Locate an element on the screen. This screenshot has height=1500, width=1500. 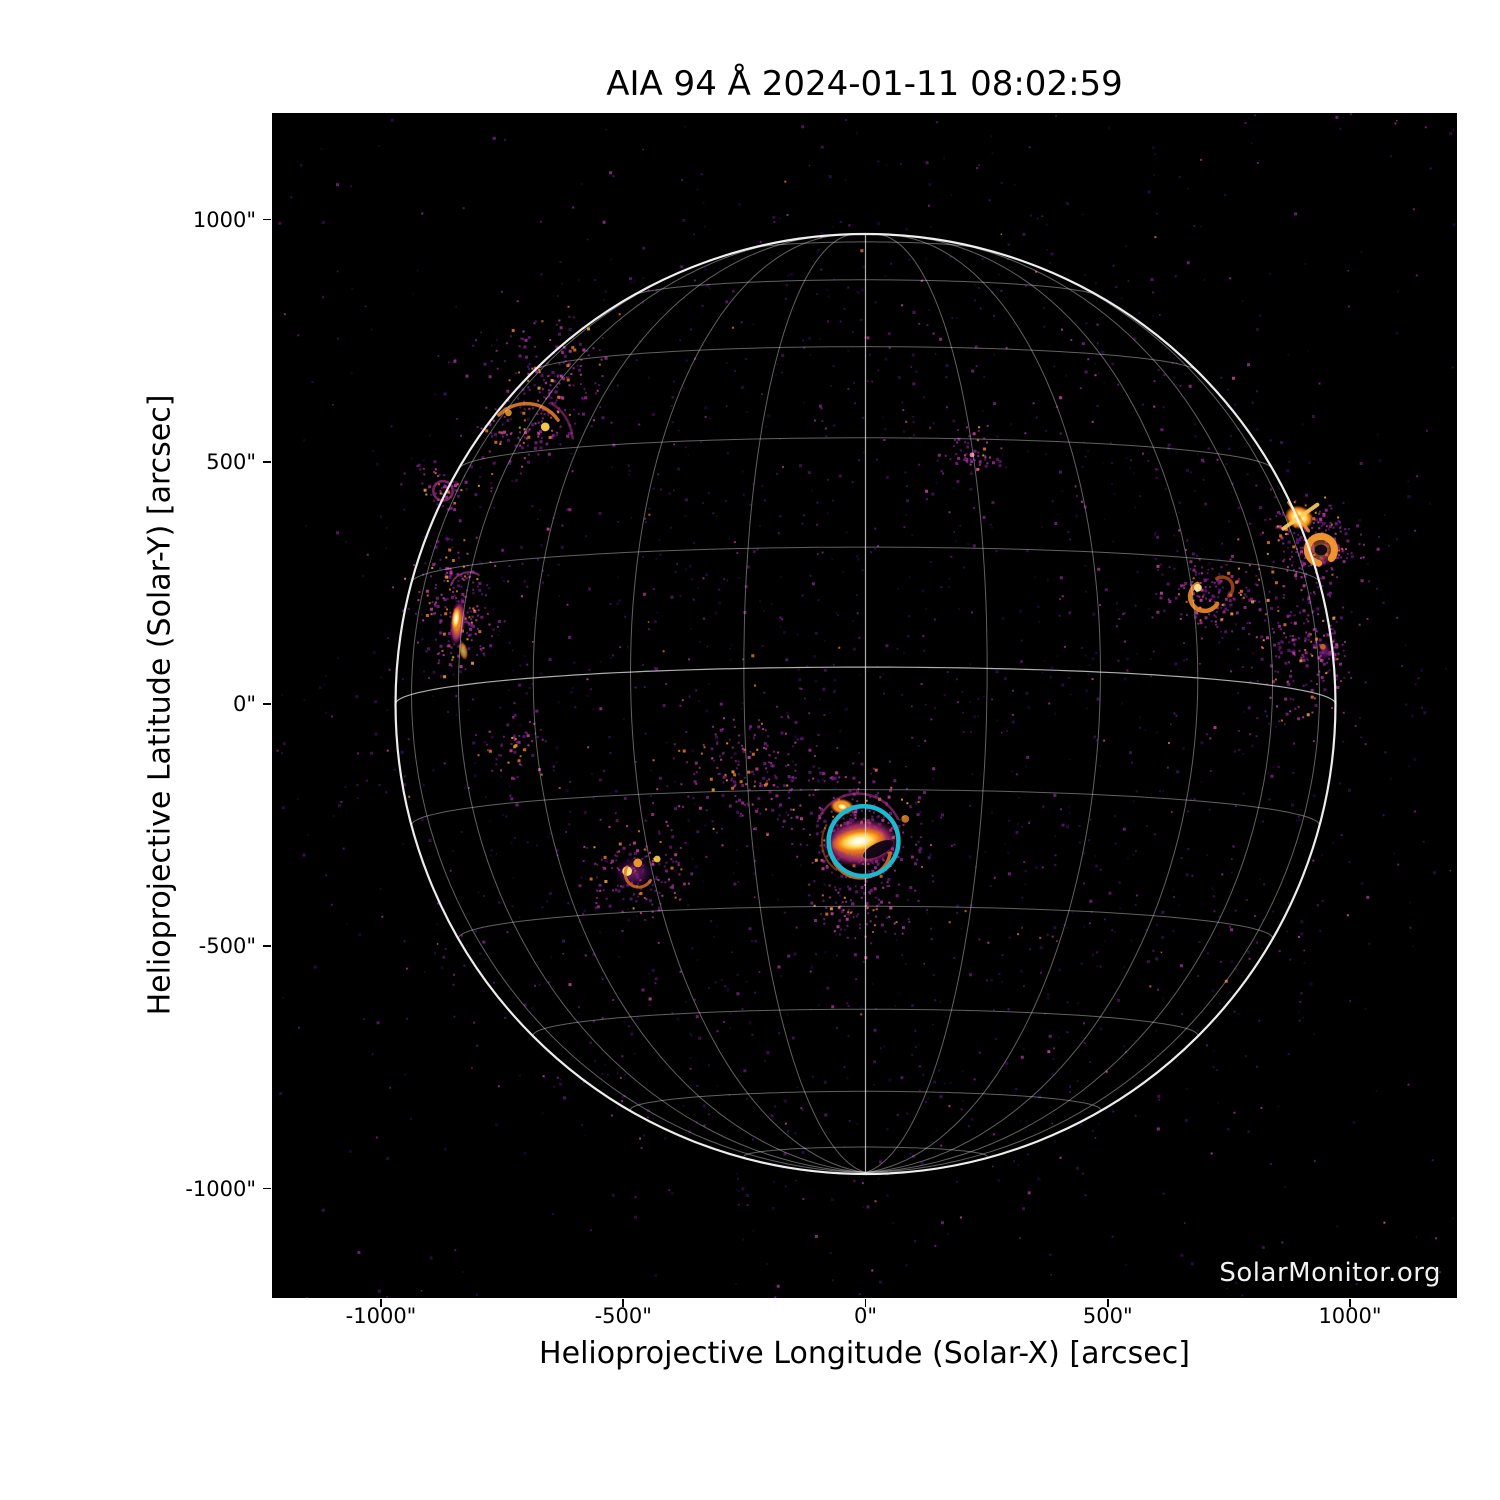
flare-annotation-circle is located at coordinates (863, 841).